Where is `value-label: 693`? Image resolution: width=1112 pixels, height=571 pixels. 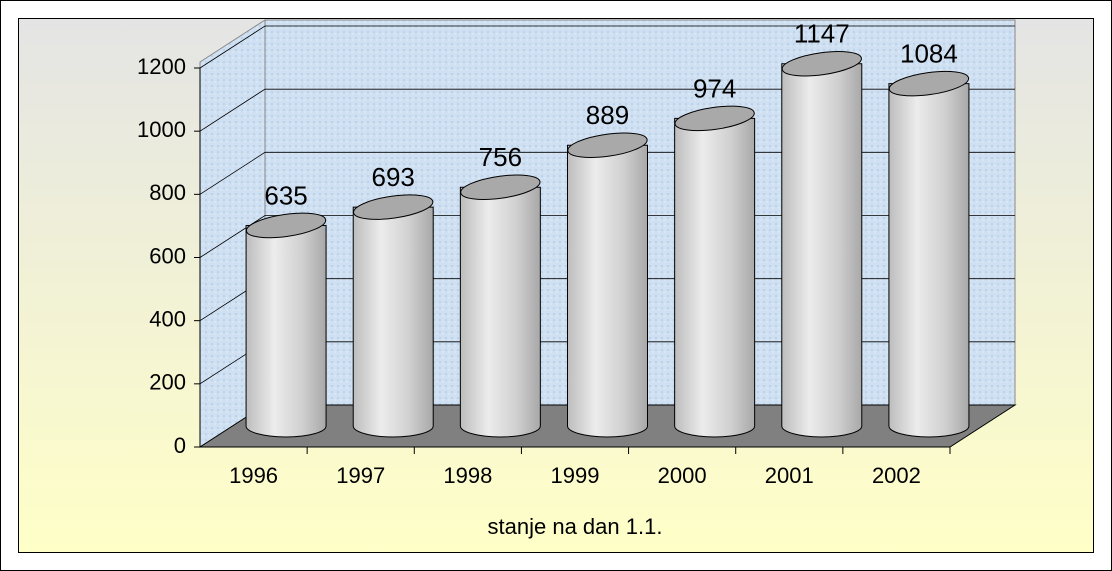 value-label: 693 is located at coordinates (393, 177).